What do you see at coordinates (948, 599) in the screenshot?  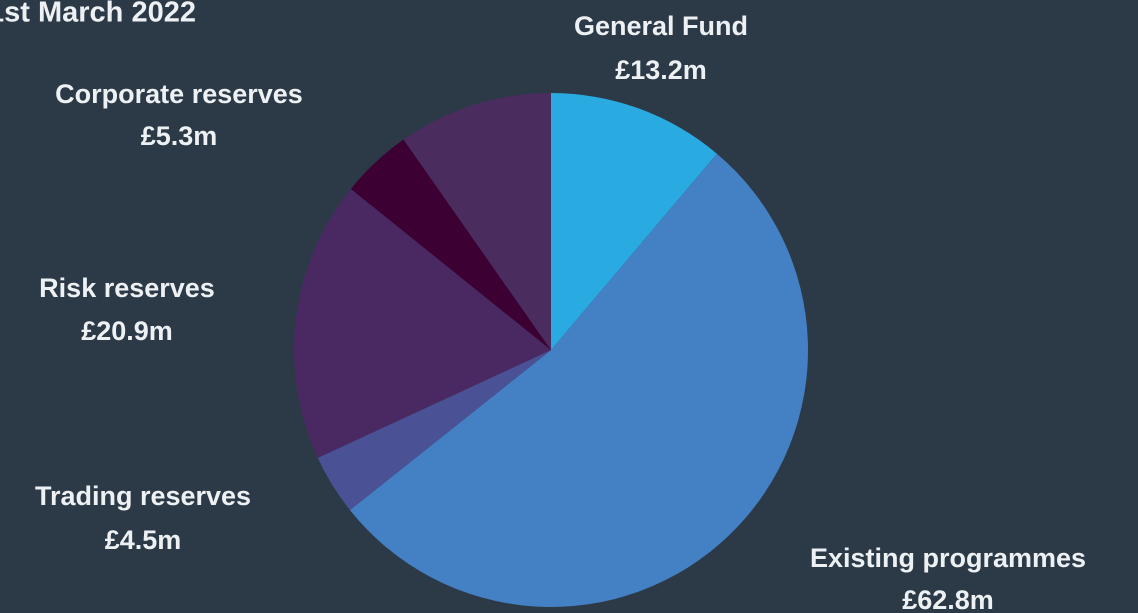 I see `value-label: £62.8m` at bounding box center [948, 599].